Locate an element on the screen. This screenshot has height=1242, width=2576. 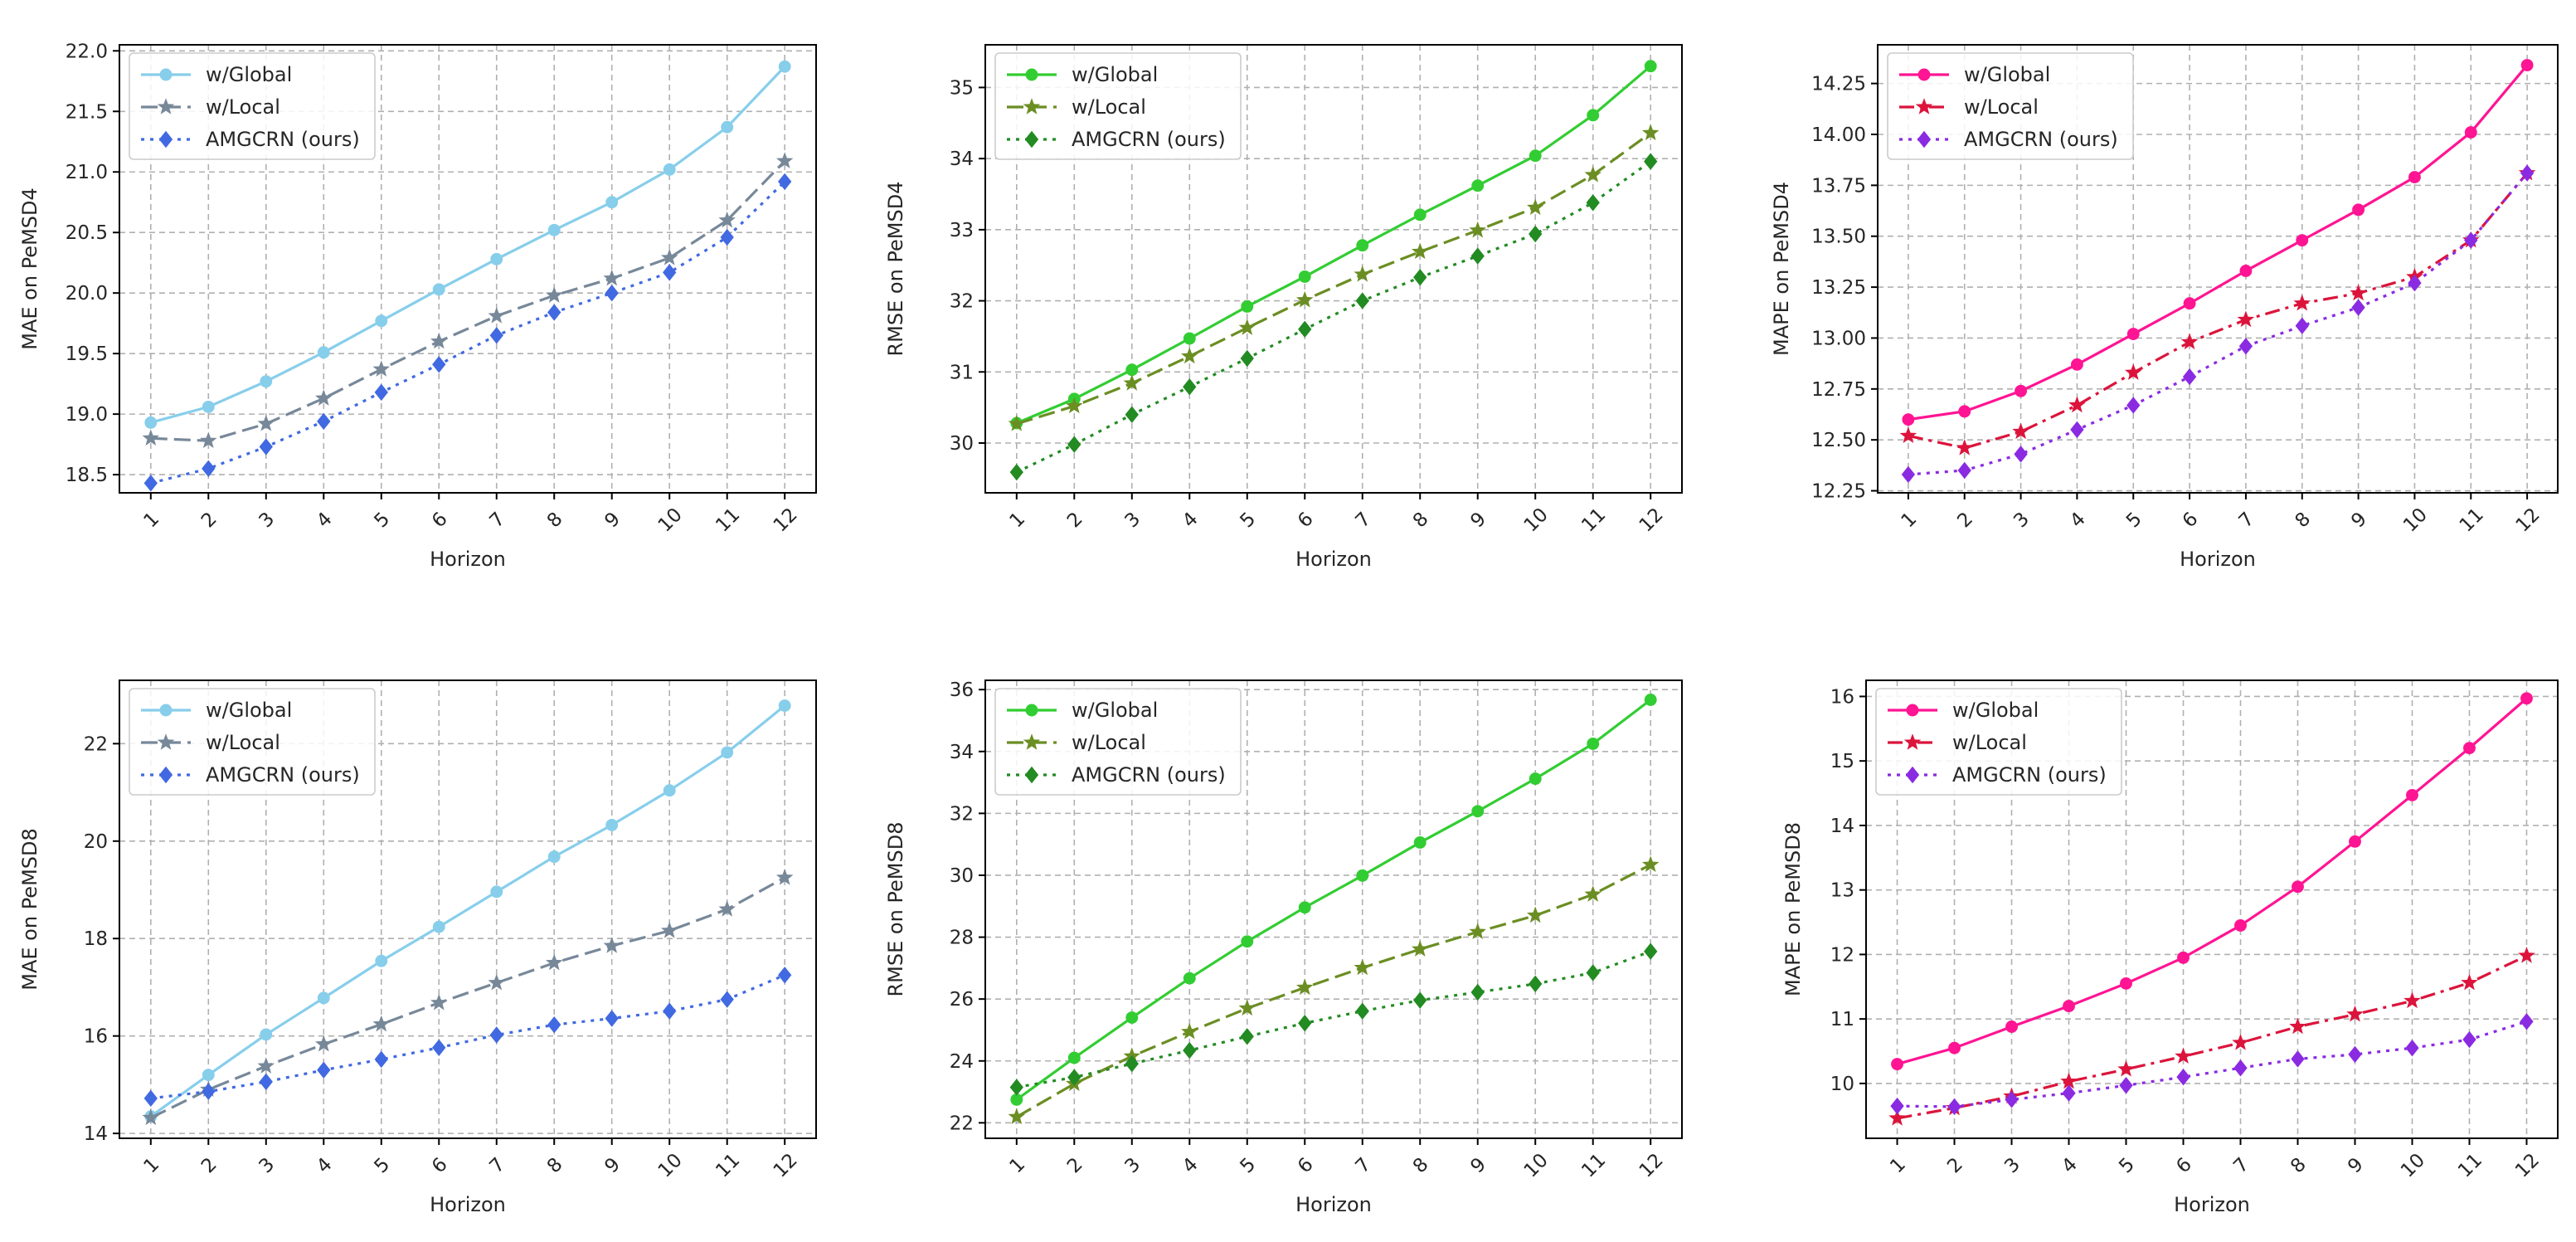
x-tick-label: 3 is located at coordinates (2022, 521).